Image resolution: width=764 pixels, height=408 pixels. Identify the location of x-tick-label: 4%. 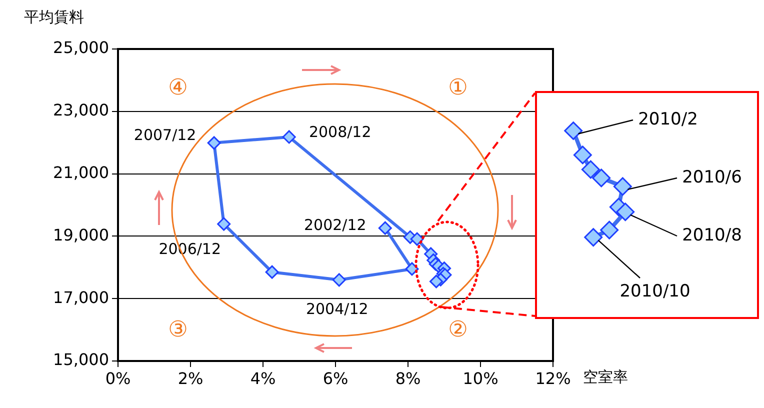
(263, 378).